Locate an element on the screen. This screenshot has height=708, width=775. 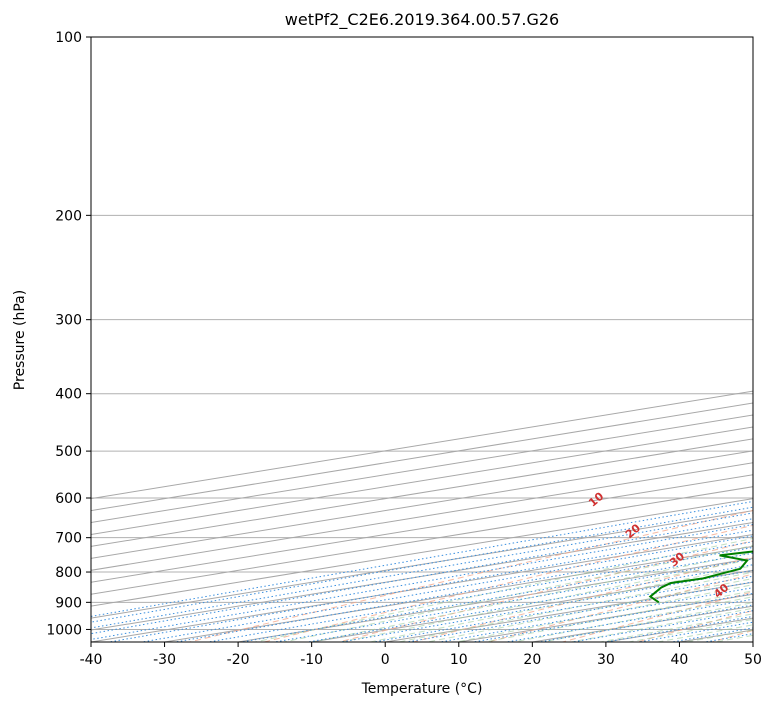
x-tick-label: -20 is located at coordinates (238, 660).